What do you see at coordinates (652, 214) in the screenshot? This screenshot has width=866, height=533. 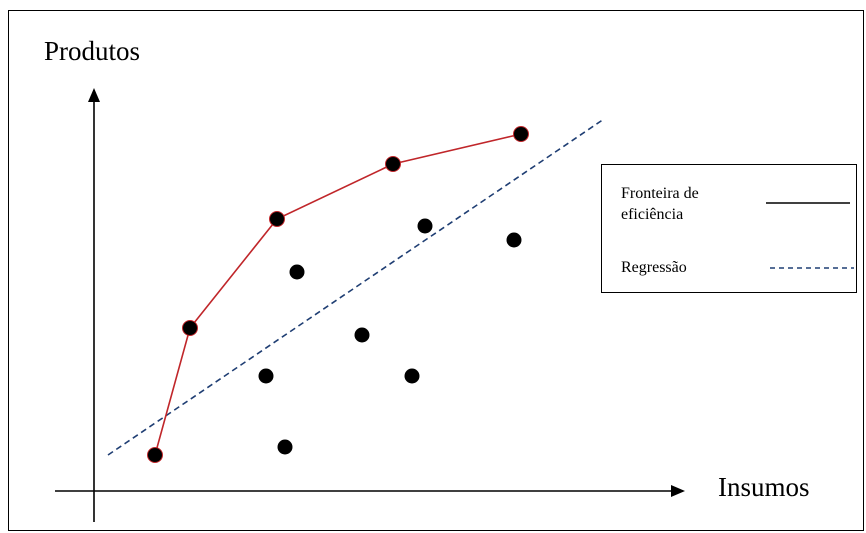 I see `legend-frontier-label-line2: eficiência` at bounding box center [652, 214].